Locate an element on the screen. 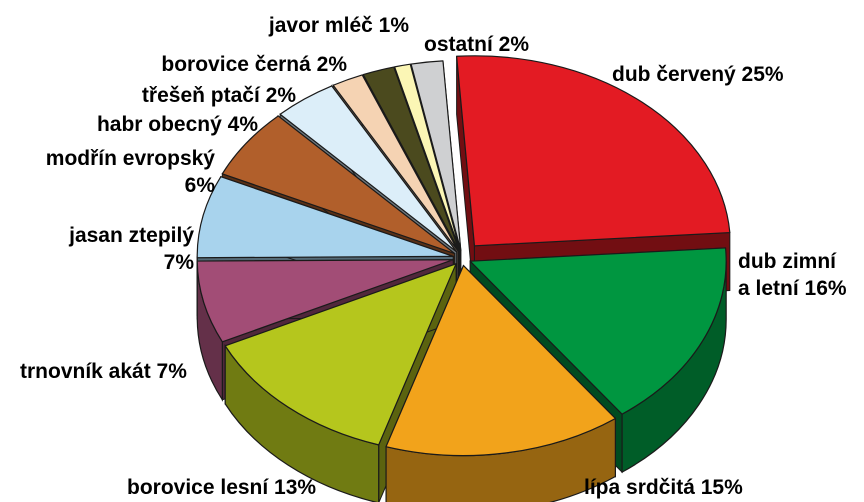 Image resolution: width=864 pixels, height=502 pixels. slice-label: třešeň ptačí 2% is located at coordinates (219, 95).